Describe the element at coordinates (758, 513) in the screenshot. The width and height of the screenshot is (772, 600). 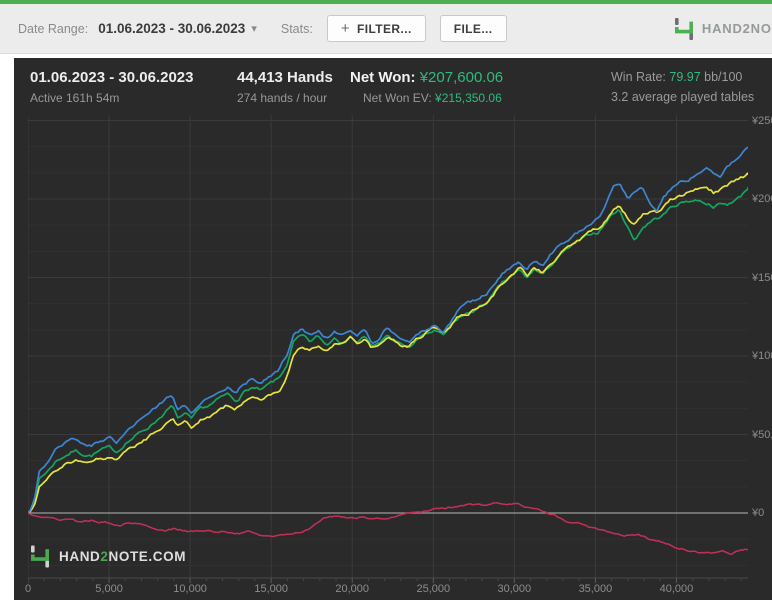
I see `y-axis-tick-label: ¥0` at that location.